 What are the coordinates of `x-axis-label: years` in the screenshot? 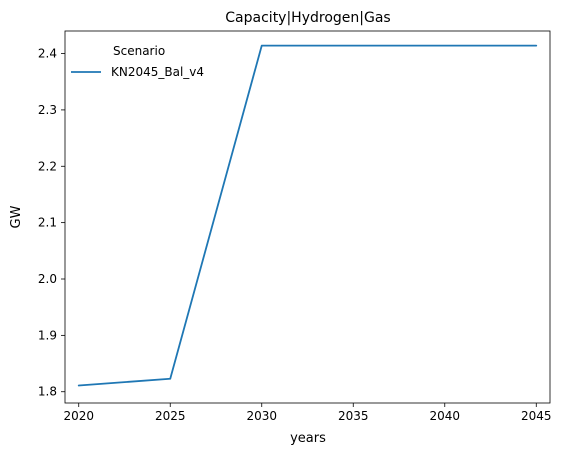 It's located at (308, 438).